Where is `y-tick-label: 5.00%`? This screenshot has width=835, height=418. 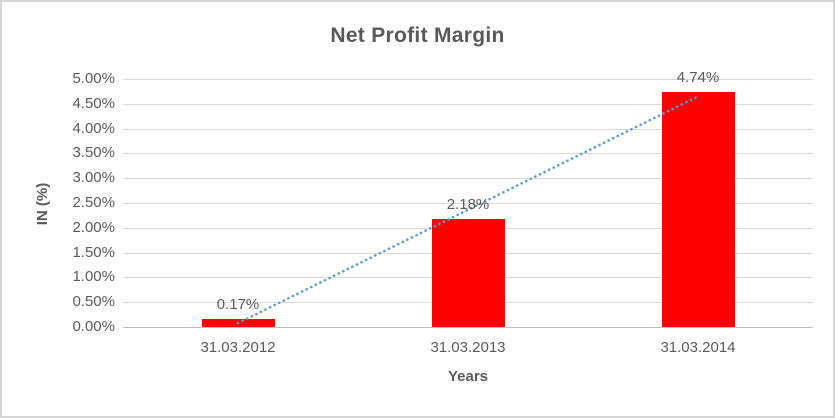 y-tick-label: 5.00% is located at coordinates (93, 78).